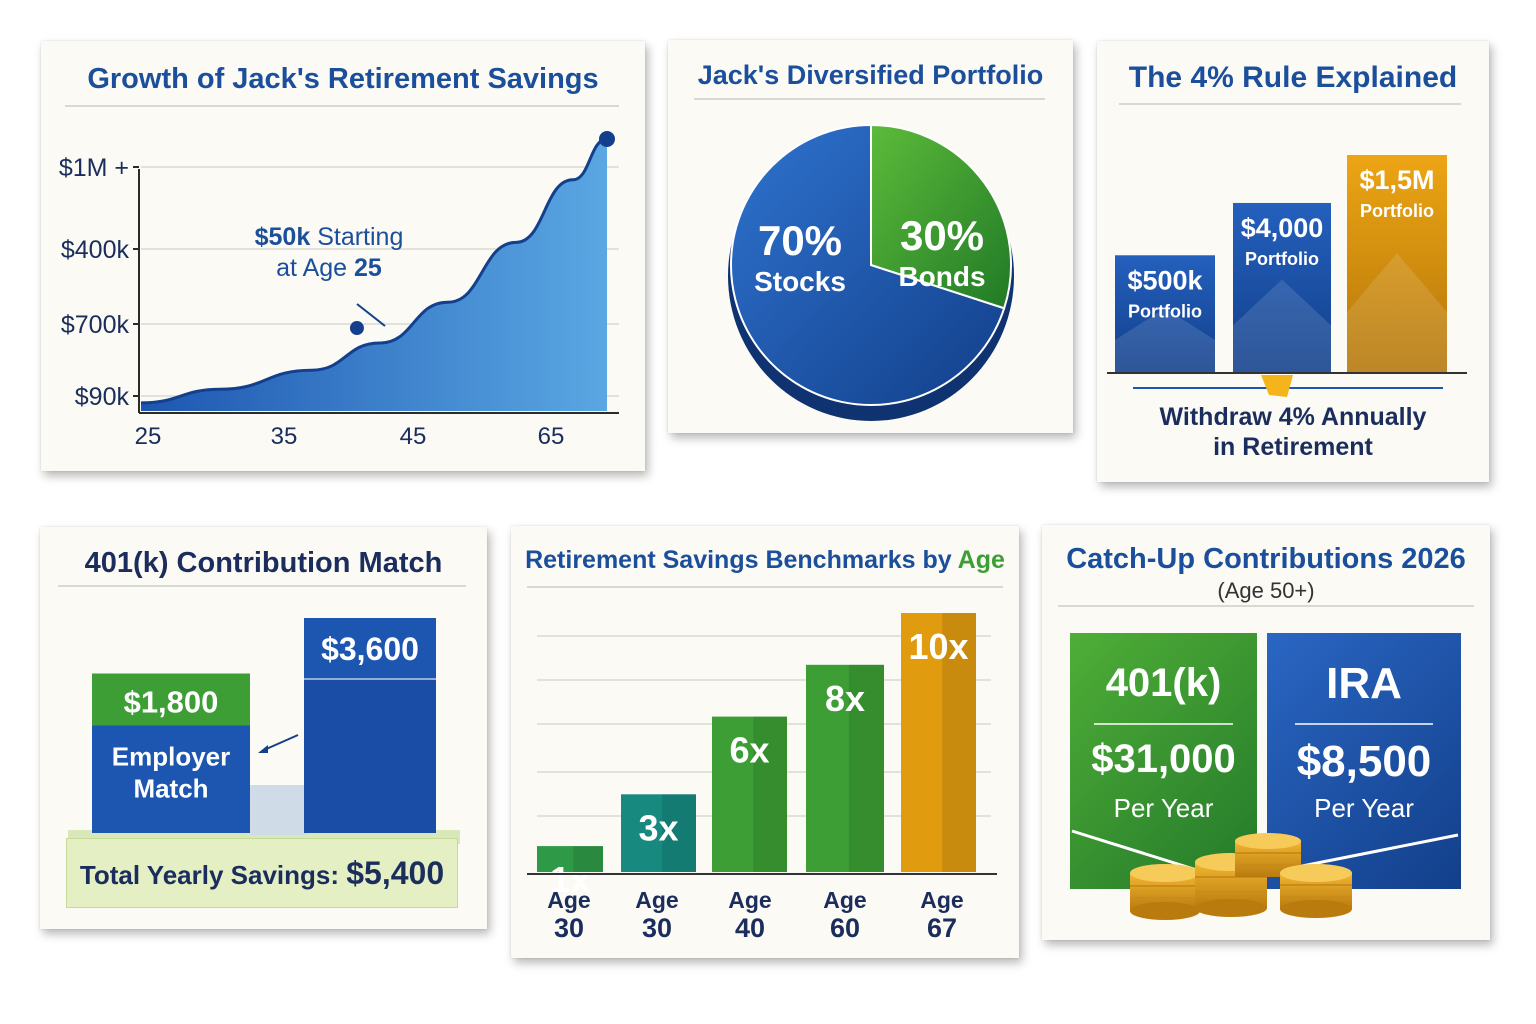 The image size is (1536, 1024). What do you see at coordinates (658, 827) in the screenshot?
I see `benchmarks-bar-label: 3x` at bounding box center [658, 827].